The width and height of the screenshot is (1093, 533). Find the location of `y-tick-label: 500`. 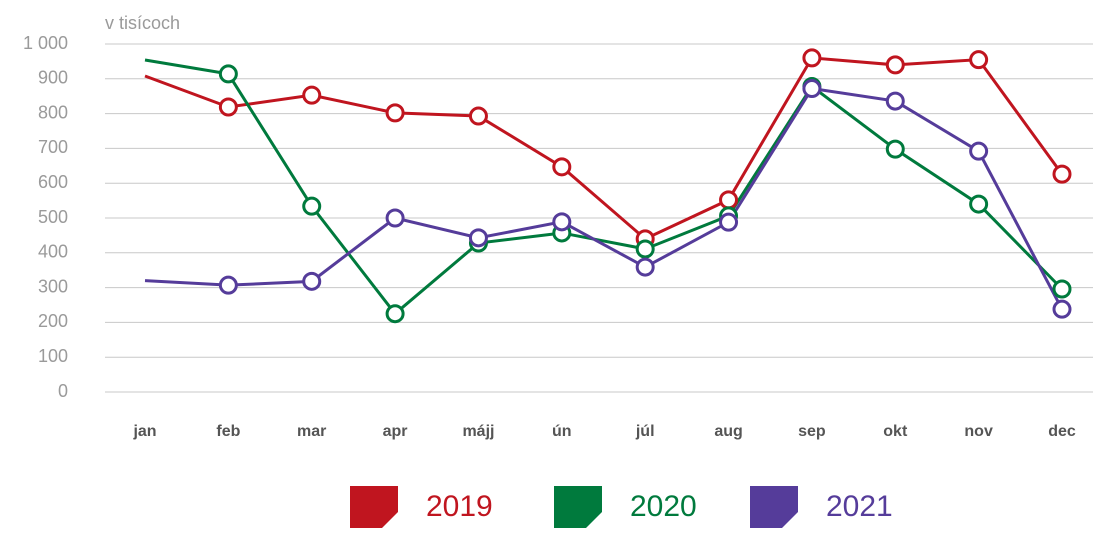

y-tick-label: 500 is located at coordinates (53, 217).